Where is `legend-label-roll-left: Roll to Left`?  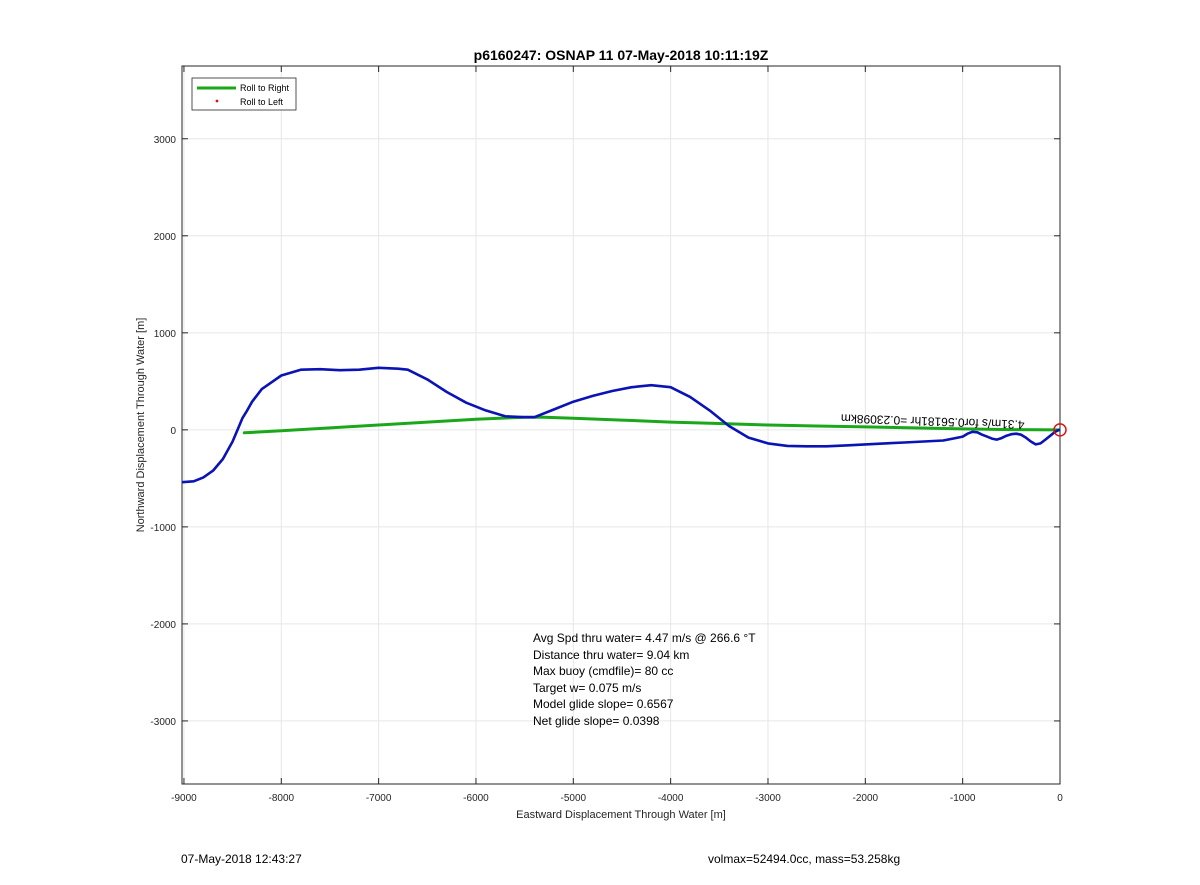
legend-label-roll-left: Roll to Left is located at coordinates (262, 102).